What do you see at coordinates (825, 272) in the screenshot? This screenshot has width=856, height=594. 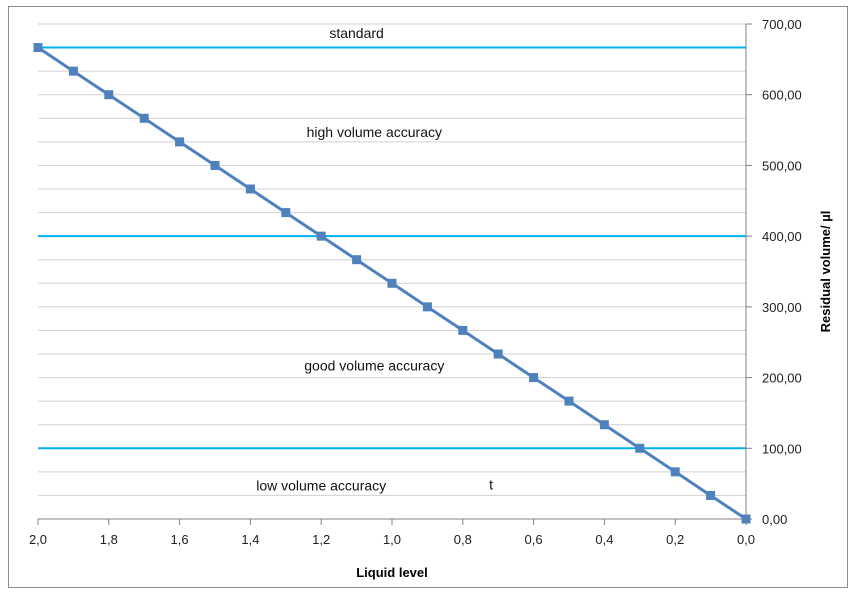 I see `y-axis-title: Residual volume/ µl` at bounding box center [825, 272].